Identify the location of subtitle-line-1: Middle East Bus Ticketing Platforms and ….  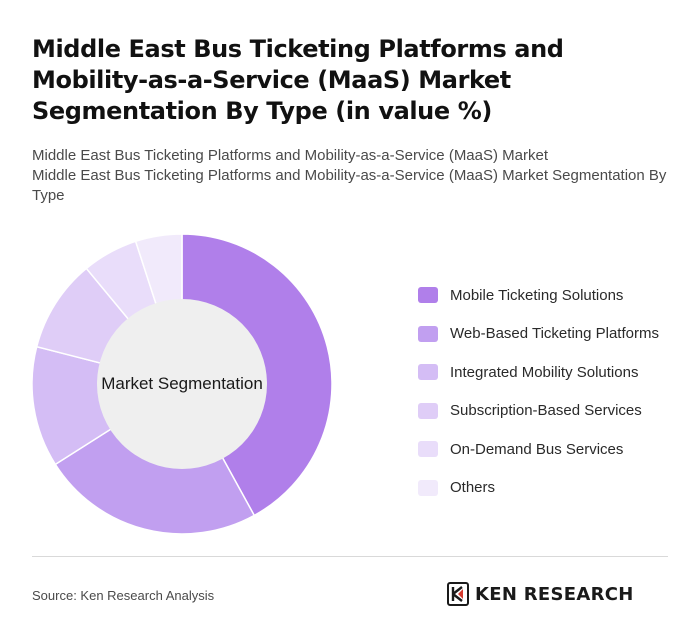
(290, 155).